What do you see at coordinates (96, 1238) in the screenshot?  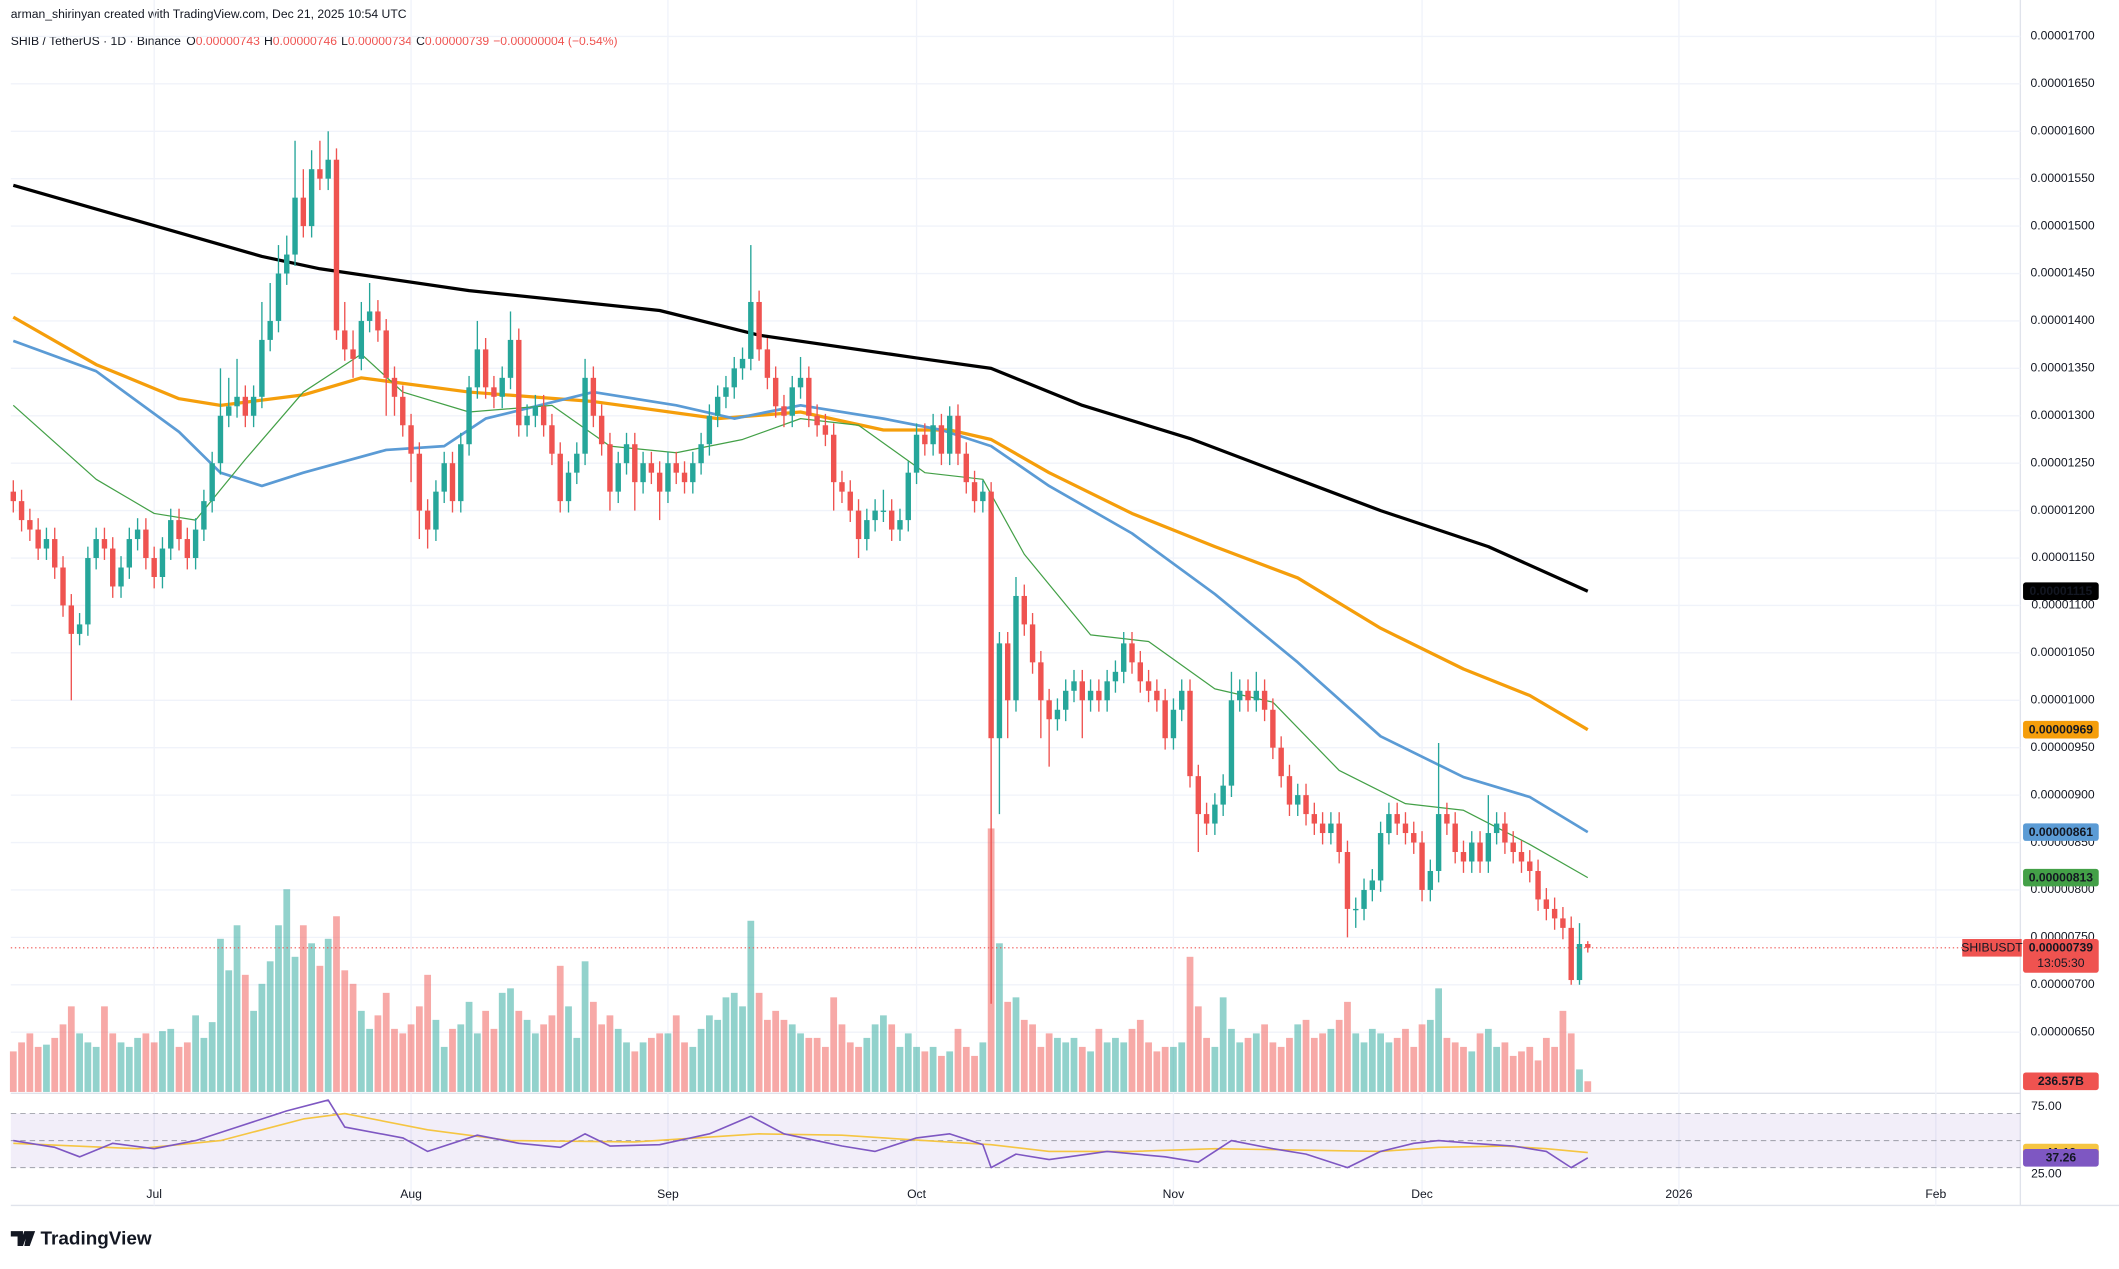 I see `logo-text: TradingView` at bounding box center [96, 1238].